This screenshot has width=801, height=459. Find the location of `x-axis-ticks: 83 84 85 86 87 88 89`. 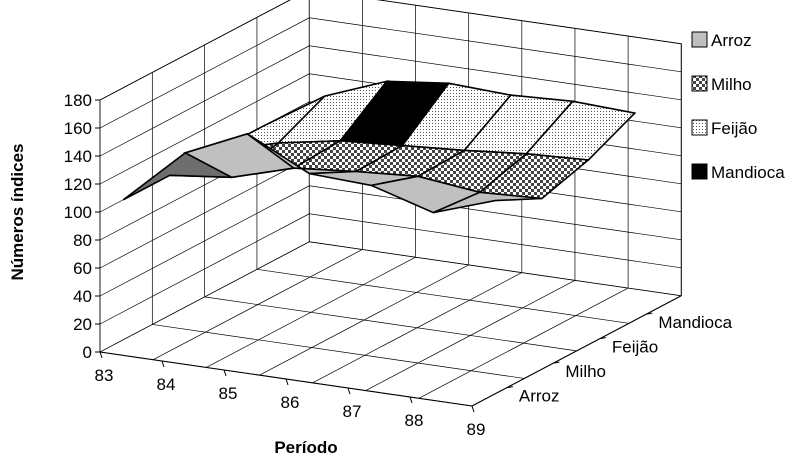

x-axis-ticks: 83 84 85 86 87 88 89 is located at coordinates (290, 395).